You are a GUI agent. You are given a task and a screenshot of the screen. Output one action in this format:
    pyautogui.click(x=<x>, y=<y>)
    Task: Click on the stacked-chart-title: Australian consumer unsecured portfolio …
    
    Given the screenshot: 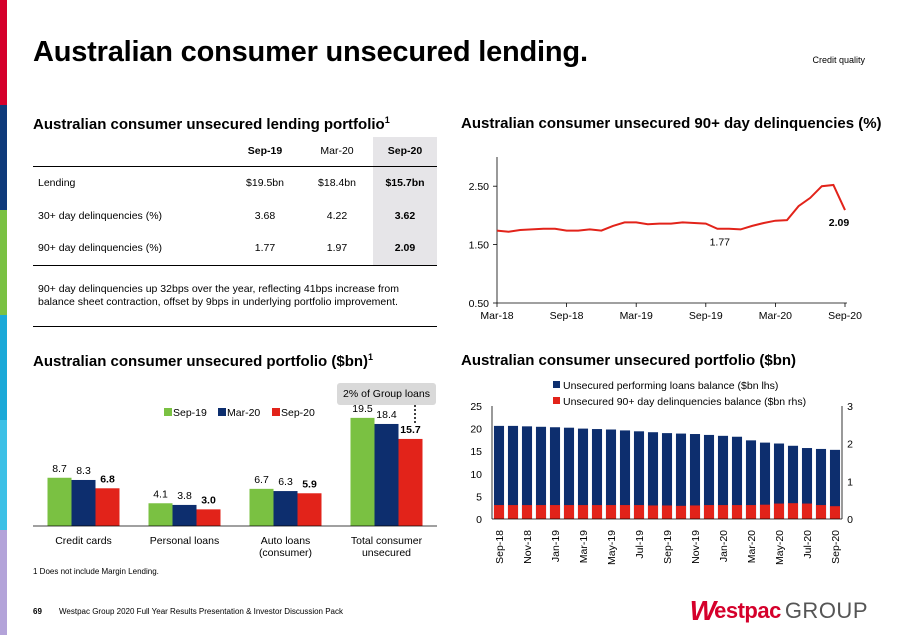 What is the action you would take?
    pyautogui.click(x=629, y=360)
    